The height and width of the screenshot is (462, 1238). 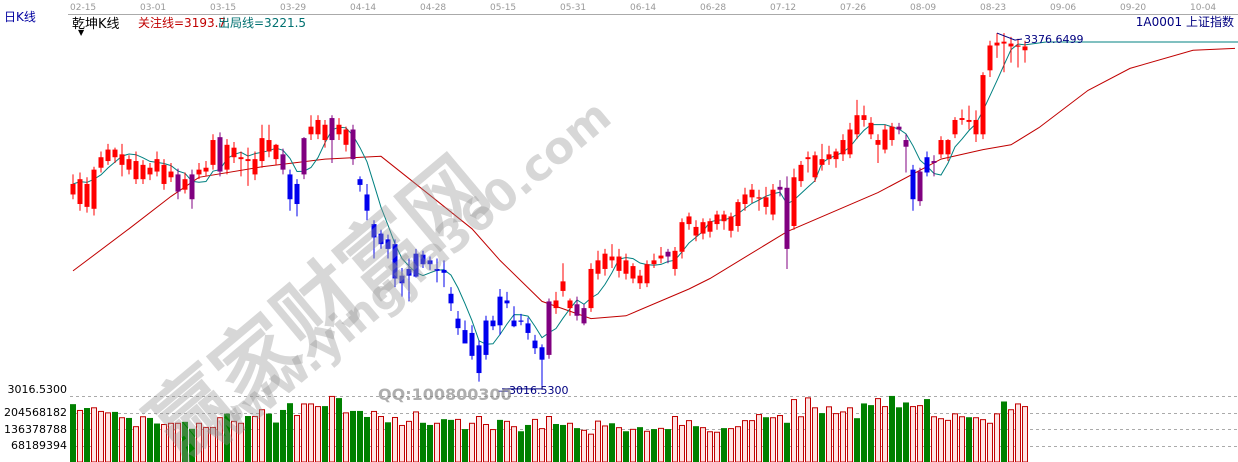 I want to click on dropdown-arrow-icon: ▼, so click(x=81, y=32).